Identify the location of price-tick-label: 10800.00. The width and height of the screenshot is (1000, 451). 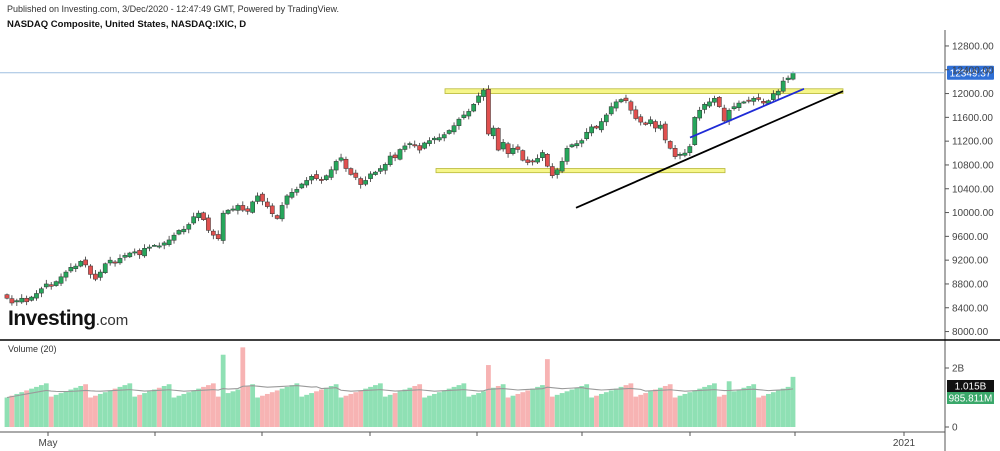
(973, 165).